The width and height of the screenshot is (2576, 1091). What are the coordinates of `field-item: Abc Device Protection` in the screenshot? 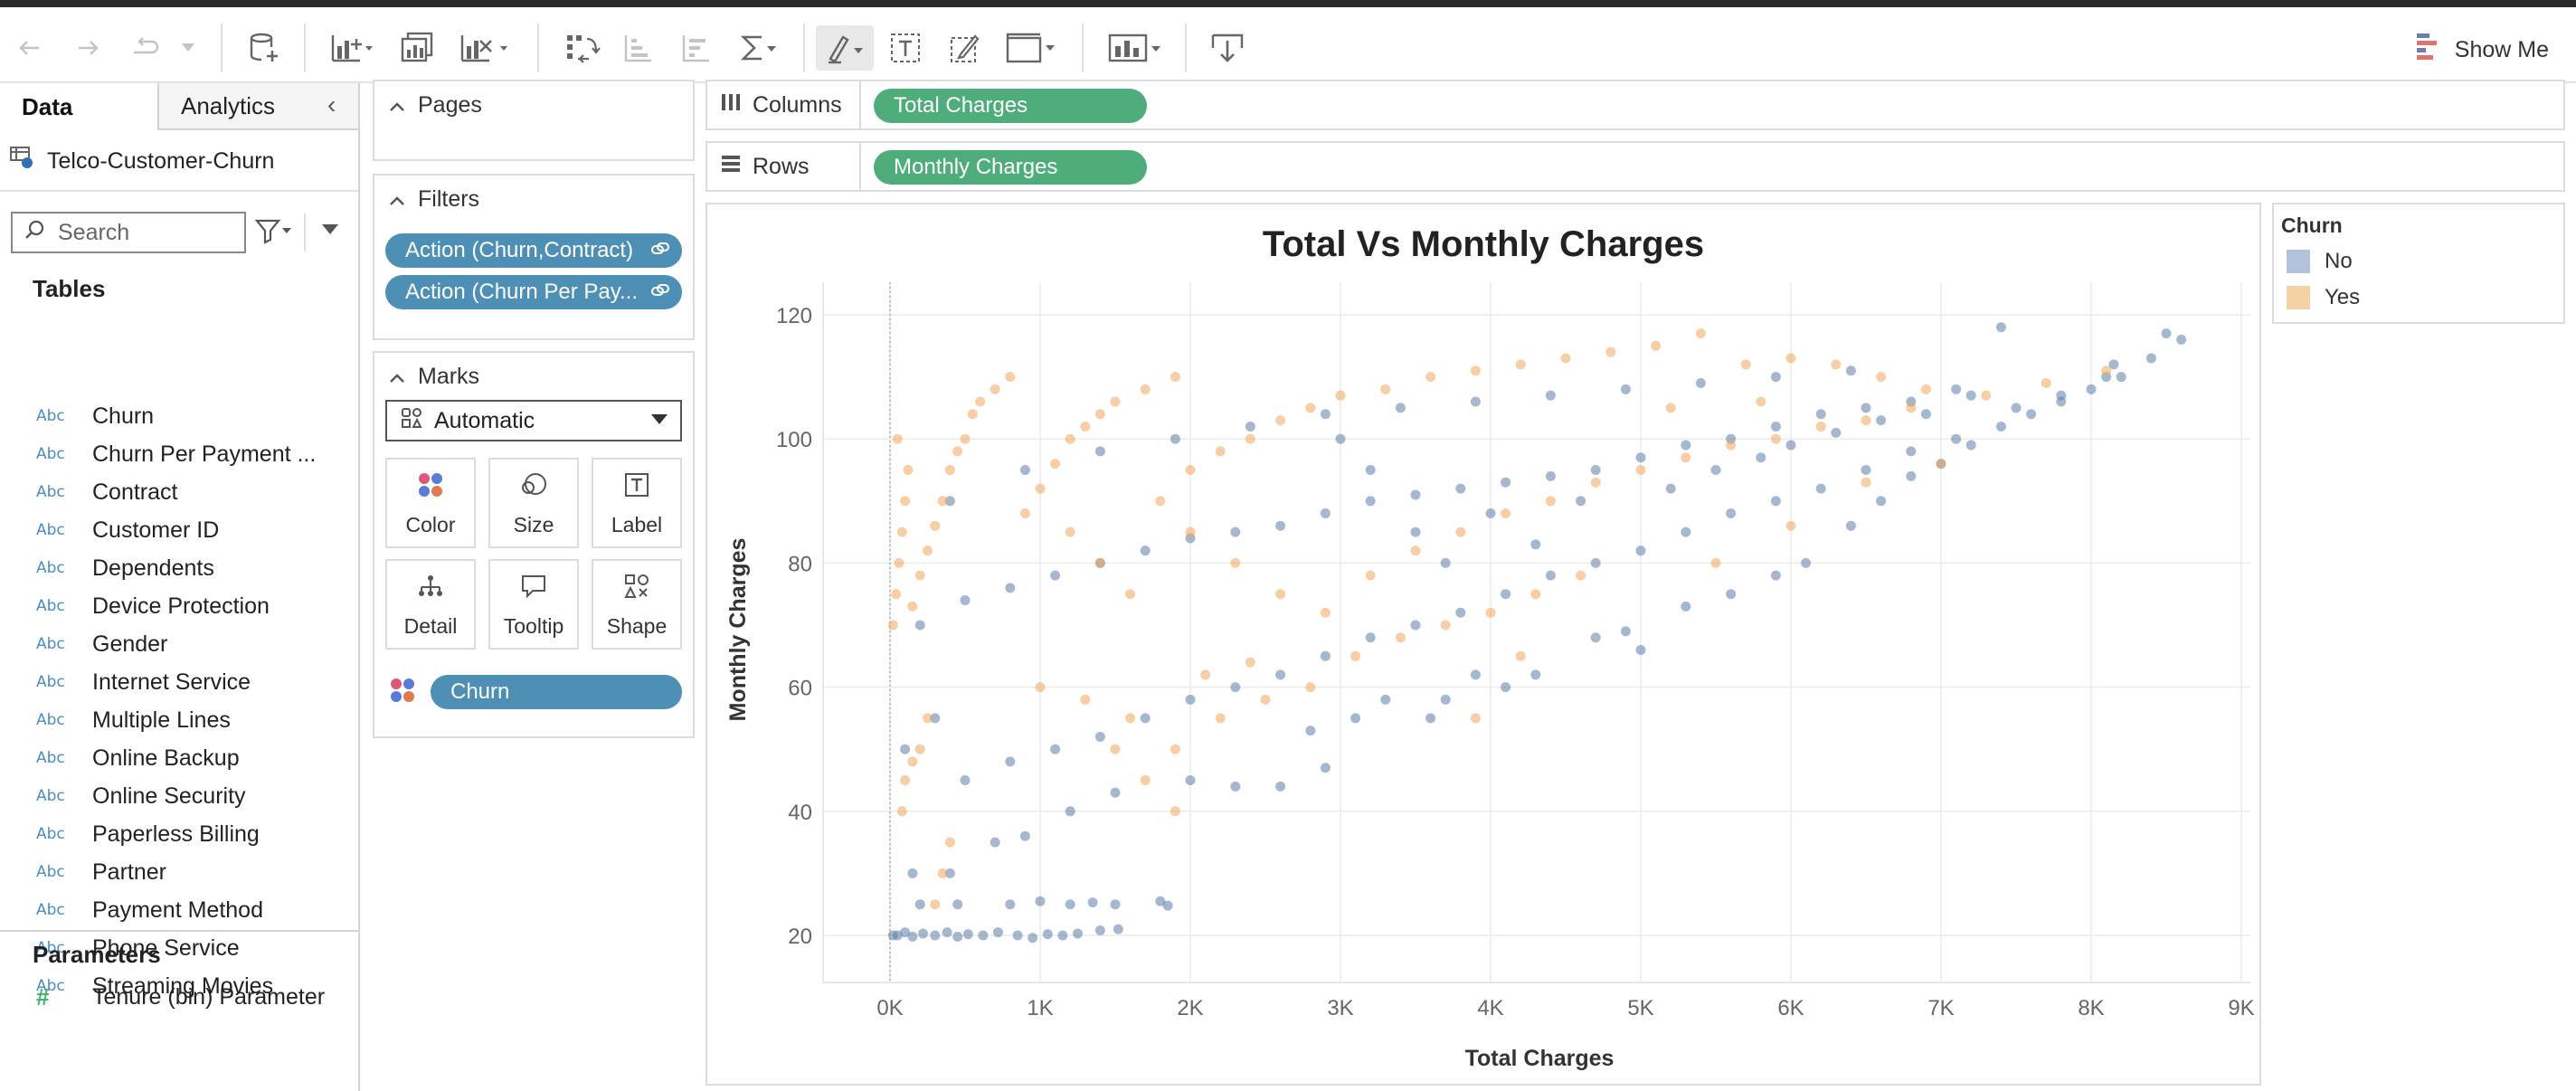 It's located at (153, 606).